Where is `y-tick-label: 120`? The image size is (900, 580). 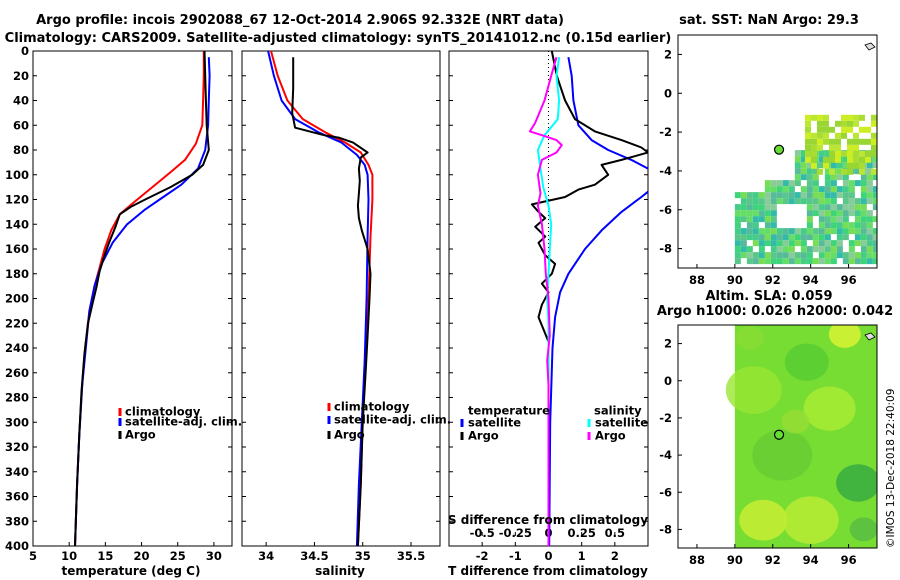 y-tick-label: 120 is located at coordinates (17, 200).